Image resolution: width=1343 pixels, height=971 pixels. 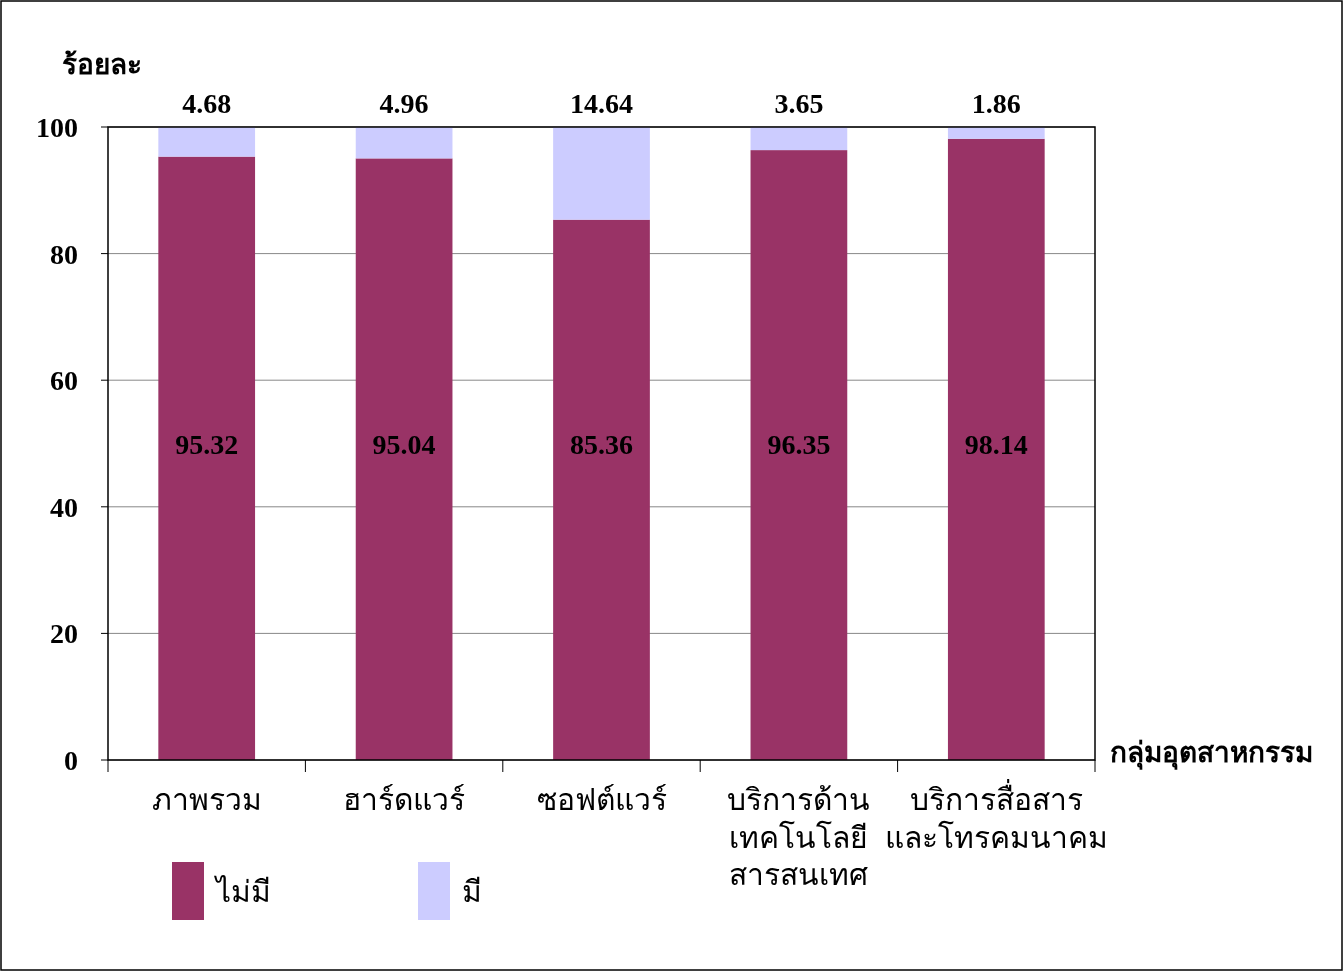 I want to click on x-axis-title: กลุ่มอุตสาหกรรม, so click(x=1211, y=753).